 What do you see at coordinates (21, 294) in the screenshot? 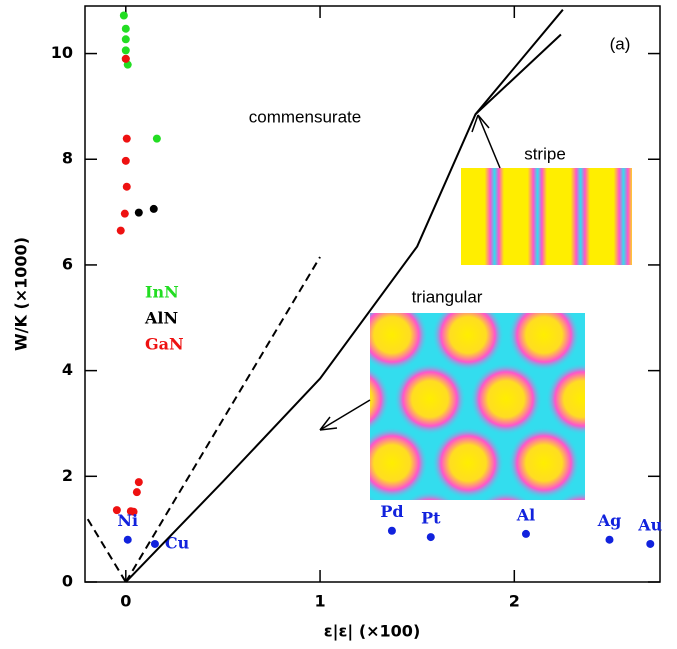
I see `y-axis-label: W/K (×1000)` at bounding box center [21, 294].